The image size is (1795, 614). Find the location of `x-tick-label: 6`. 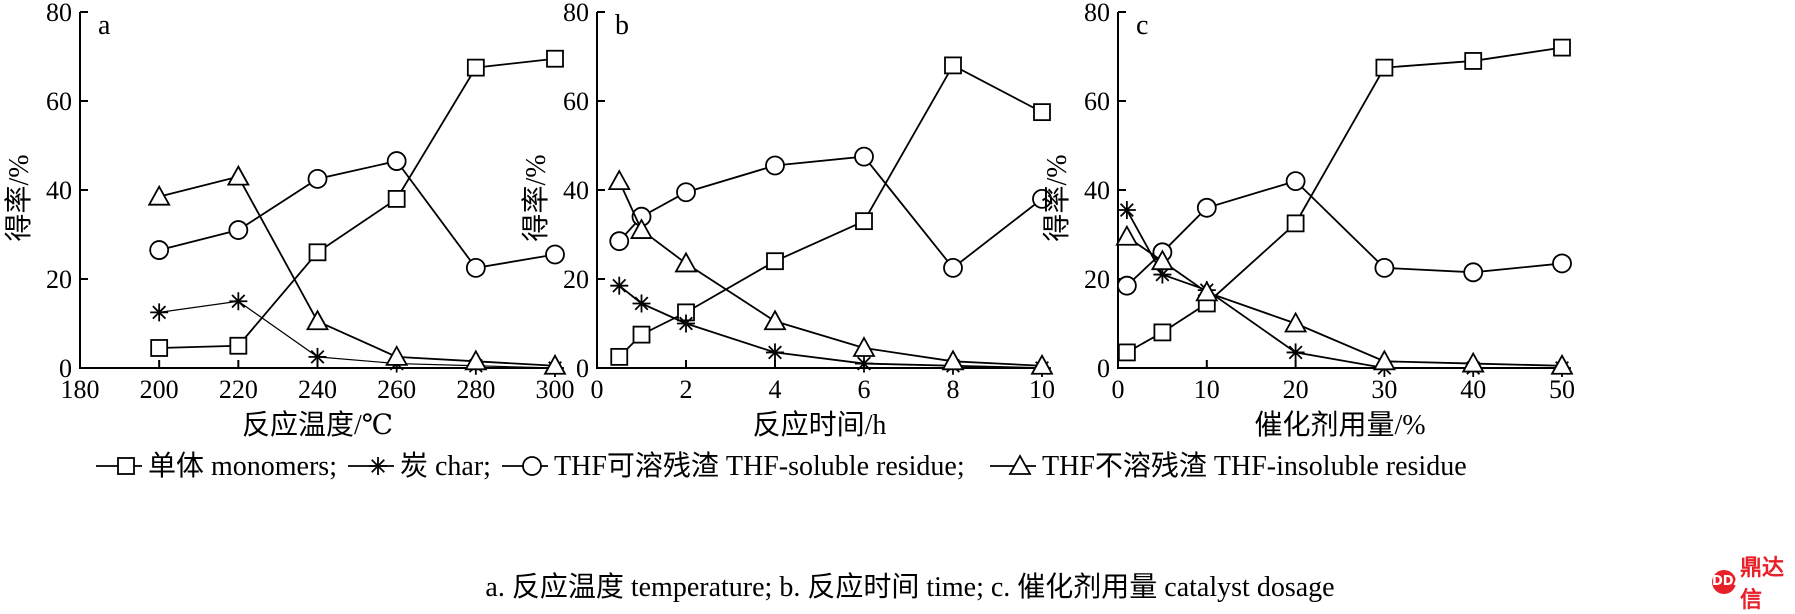

x-tick-label: 6 is located at coordinates (864, 389).